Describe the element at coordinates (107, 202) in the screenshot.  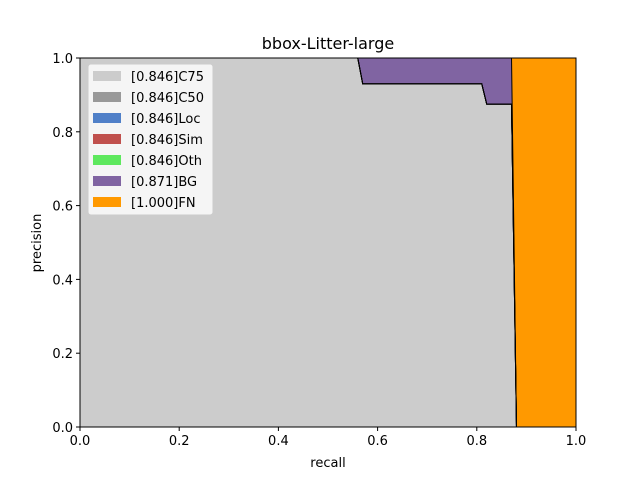
I see `legend-swatch-1-000-fn` at that location.